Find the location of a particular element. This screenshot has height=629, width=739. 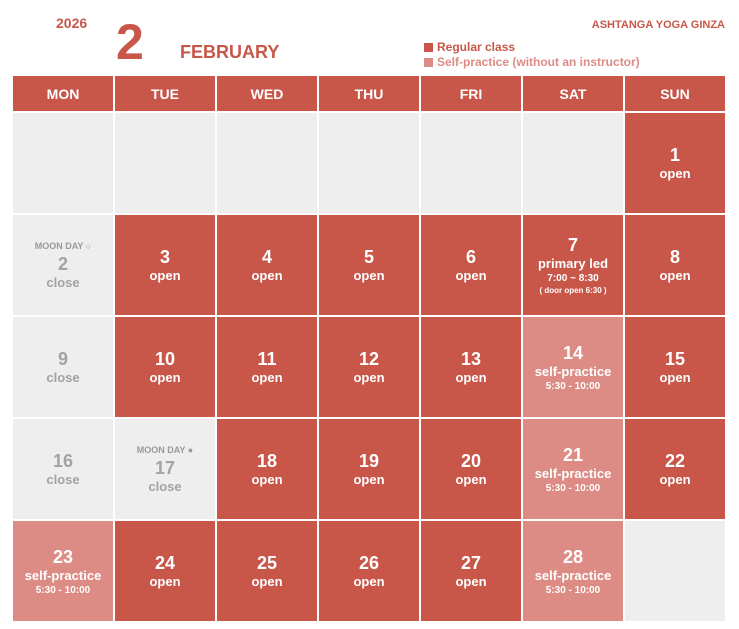

day-cell: 21 self-practice 5:30 - 10:00 is located at coordinates (573, 469).